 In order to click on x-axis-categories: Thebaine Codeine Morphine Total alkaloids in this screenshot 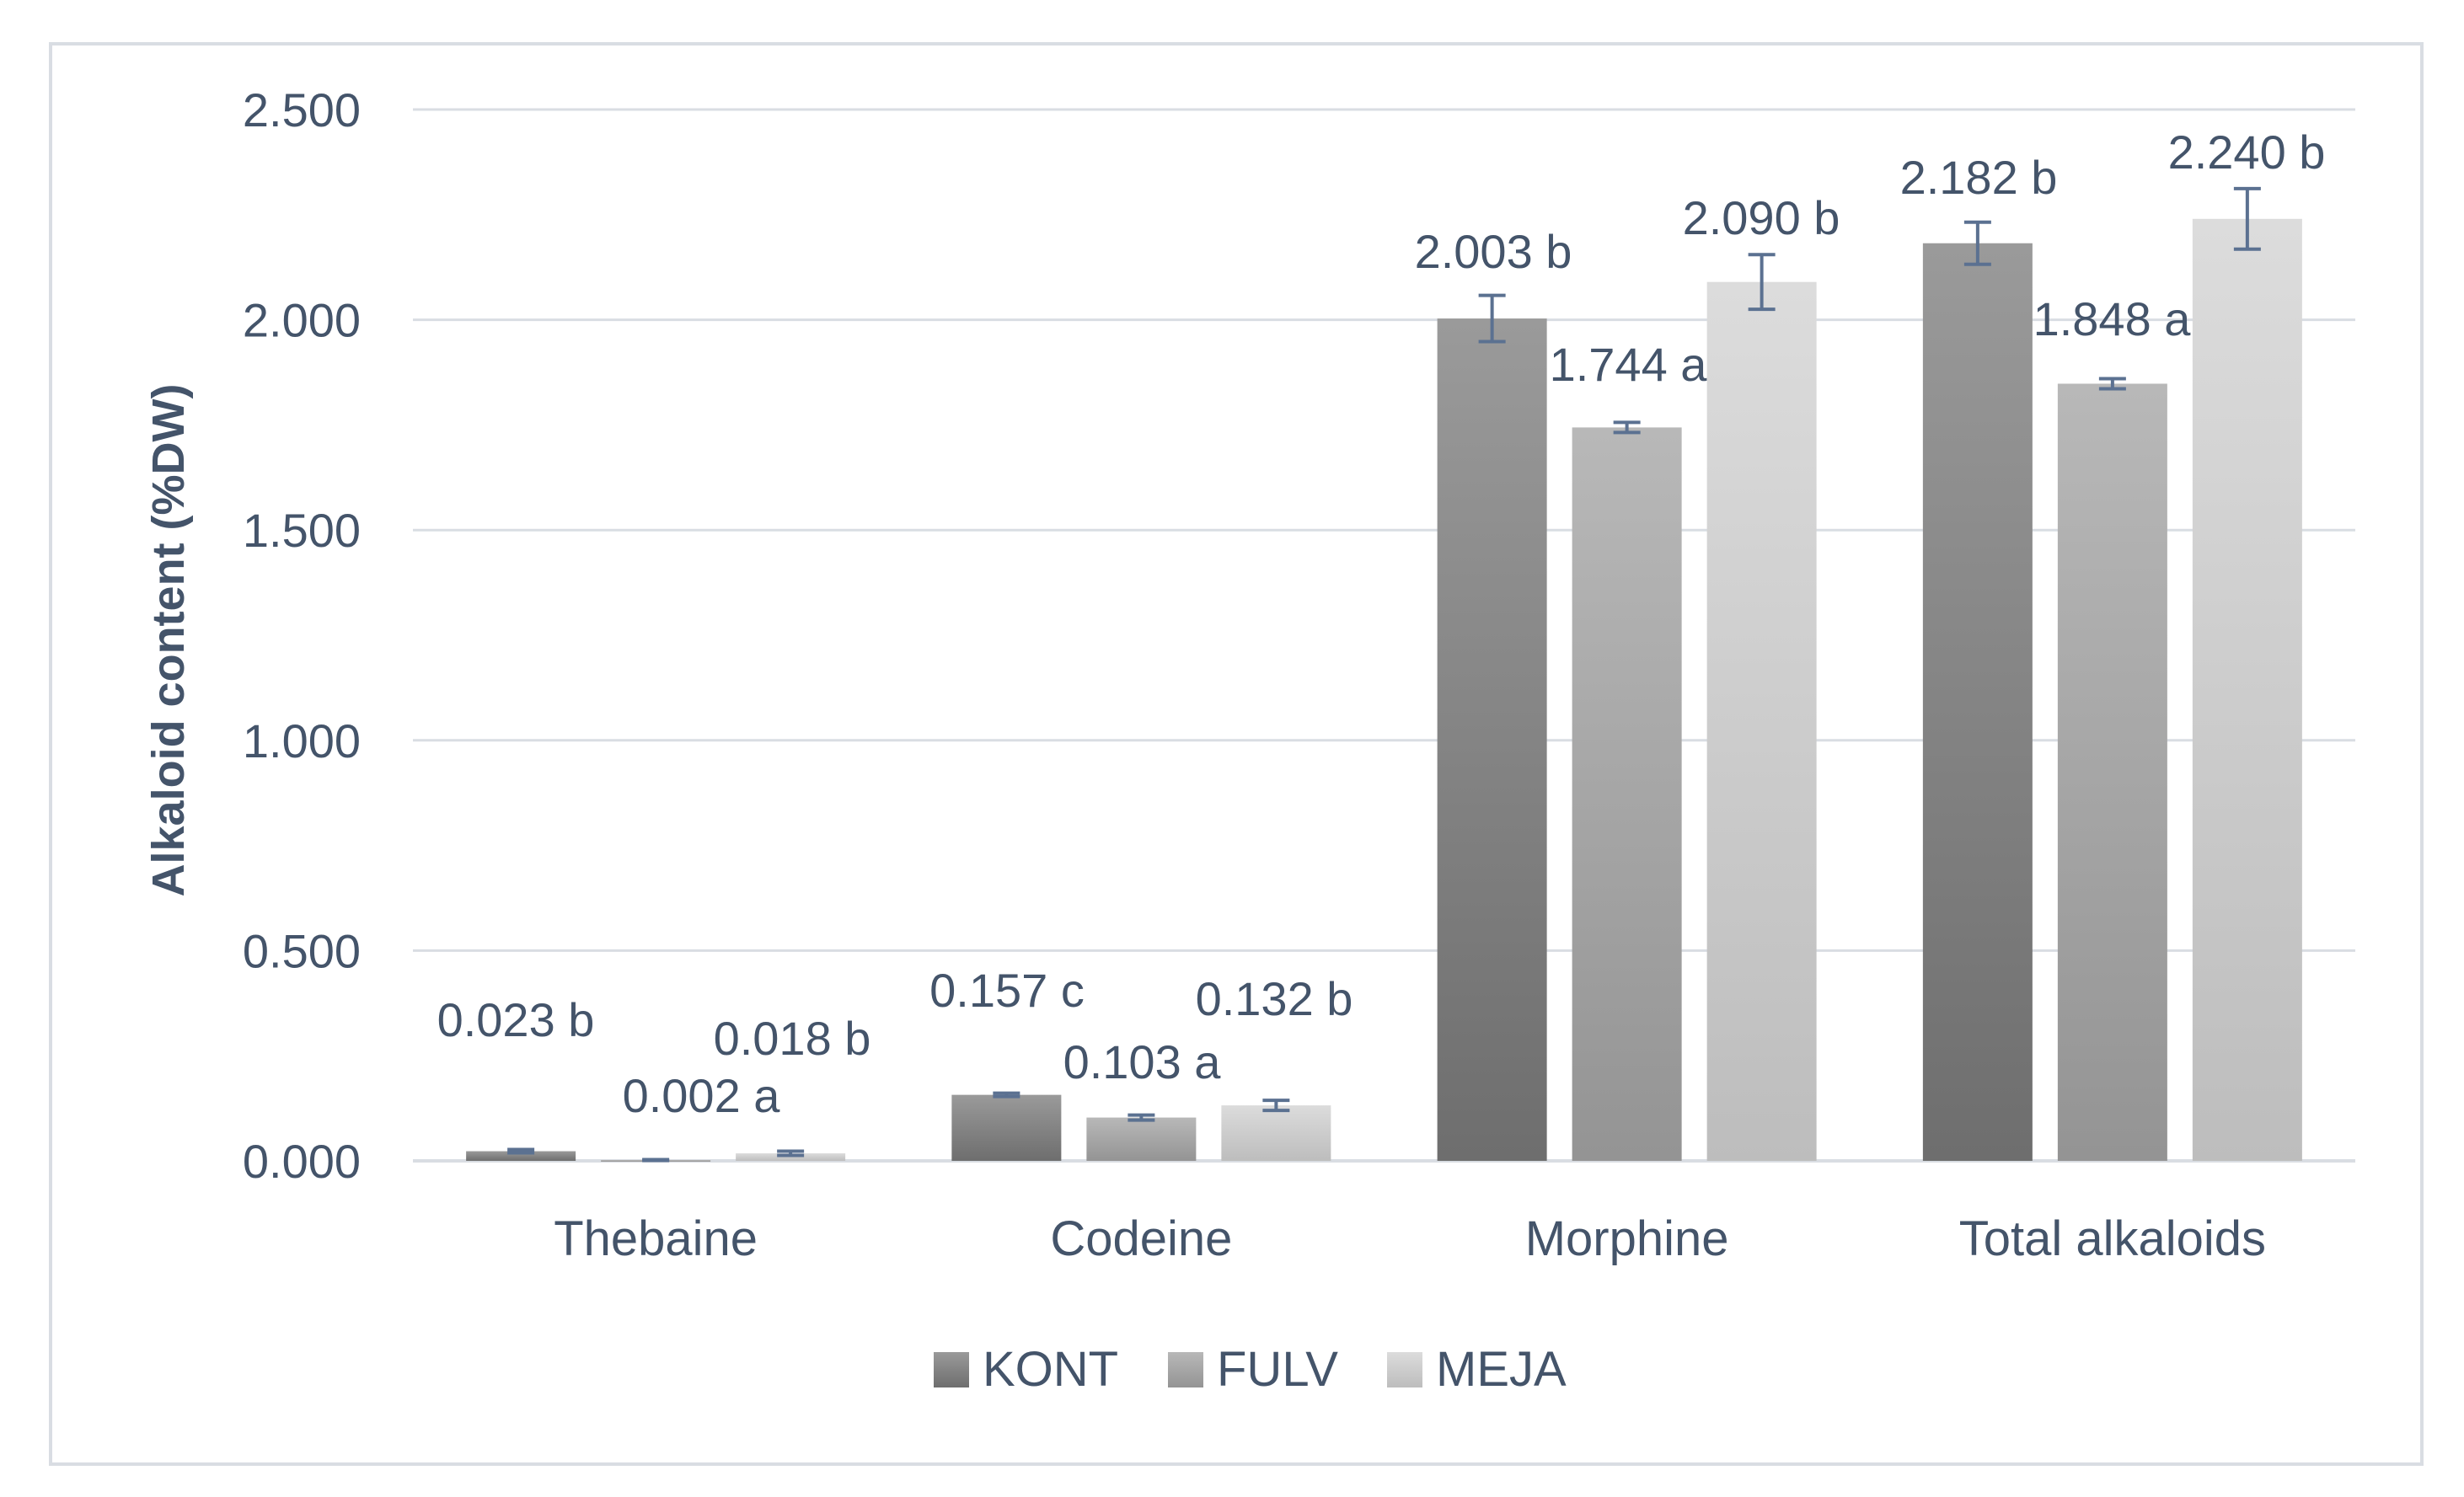, I will do `click(1410, 1238)`.